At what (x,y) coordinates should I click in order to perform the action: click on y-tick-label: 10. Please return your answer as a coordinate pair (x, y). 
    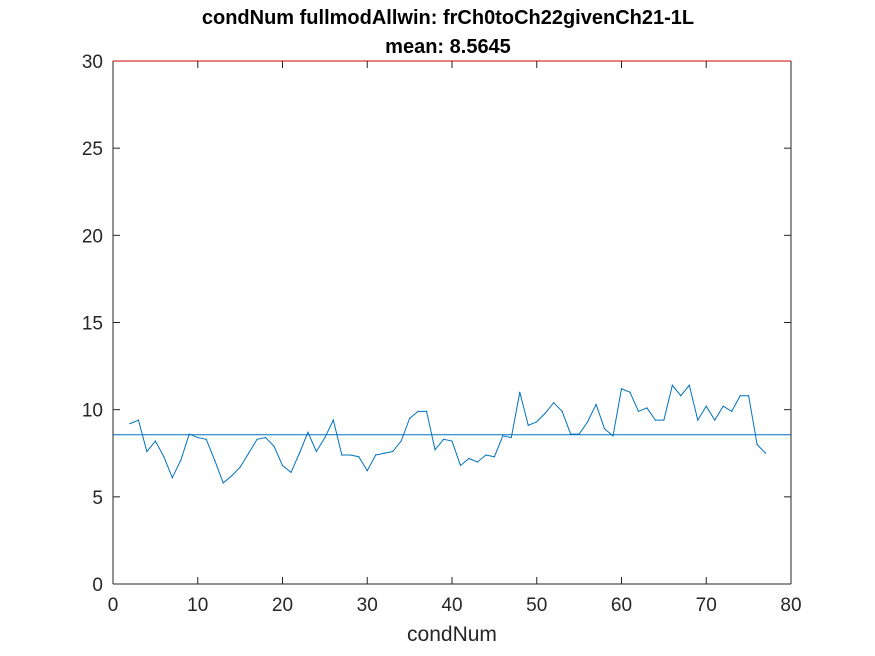
    Looking at the image, I should click on (92, 411).